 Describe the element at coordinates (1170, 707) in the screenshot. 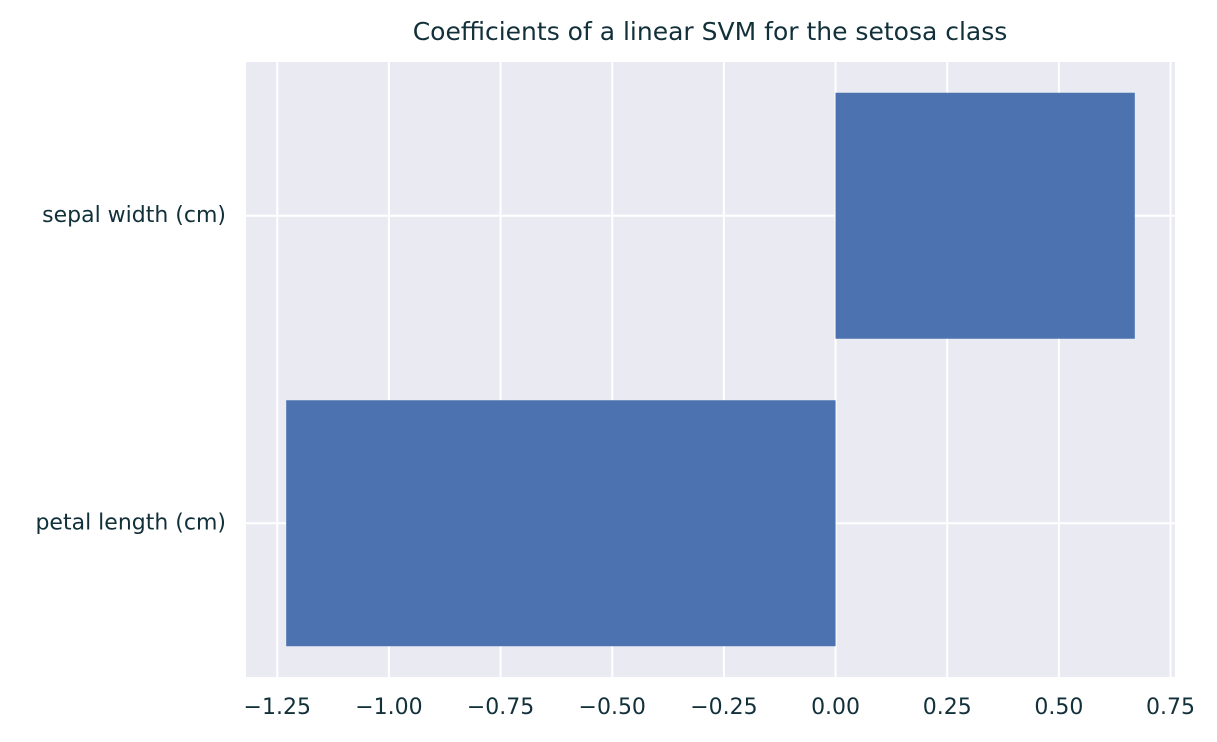

I see `x-tick-label: 0.75` at that location.